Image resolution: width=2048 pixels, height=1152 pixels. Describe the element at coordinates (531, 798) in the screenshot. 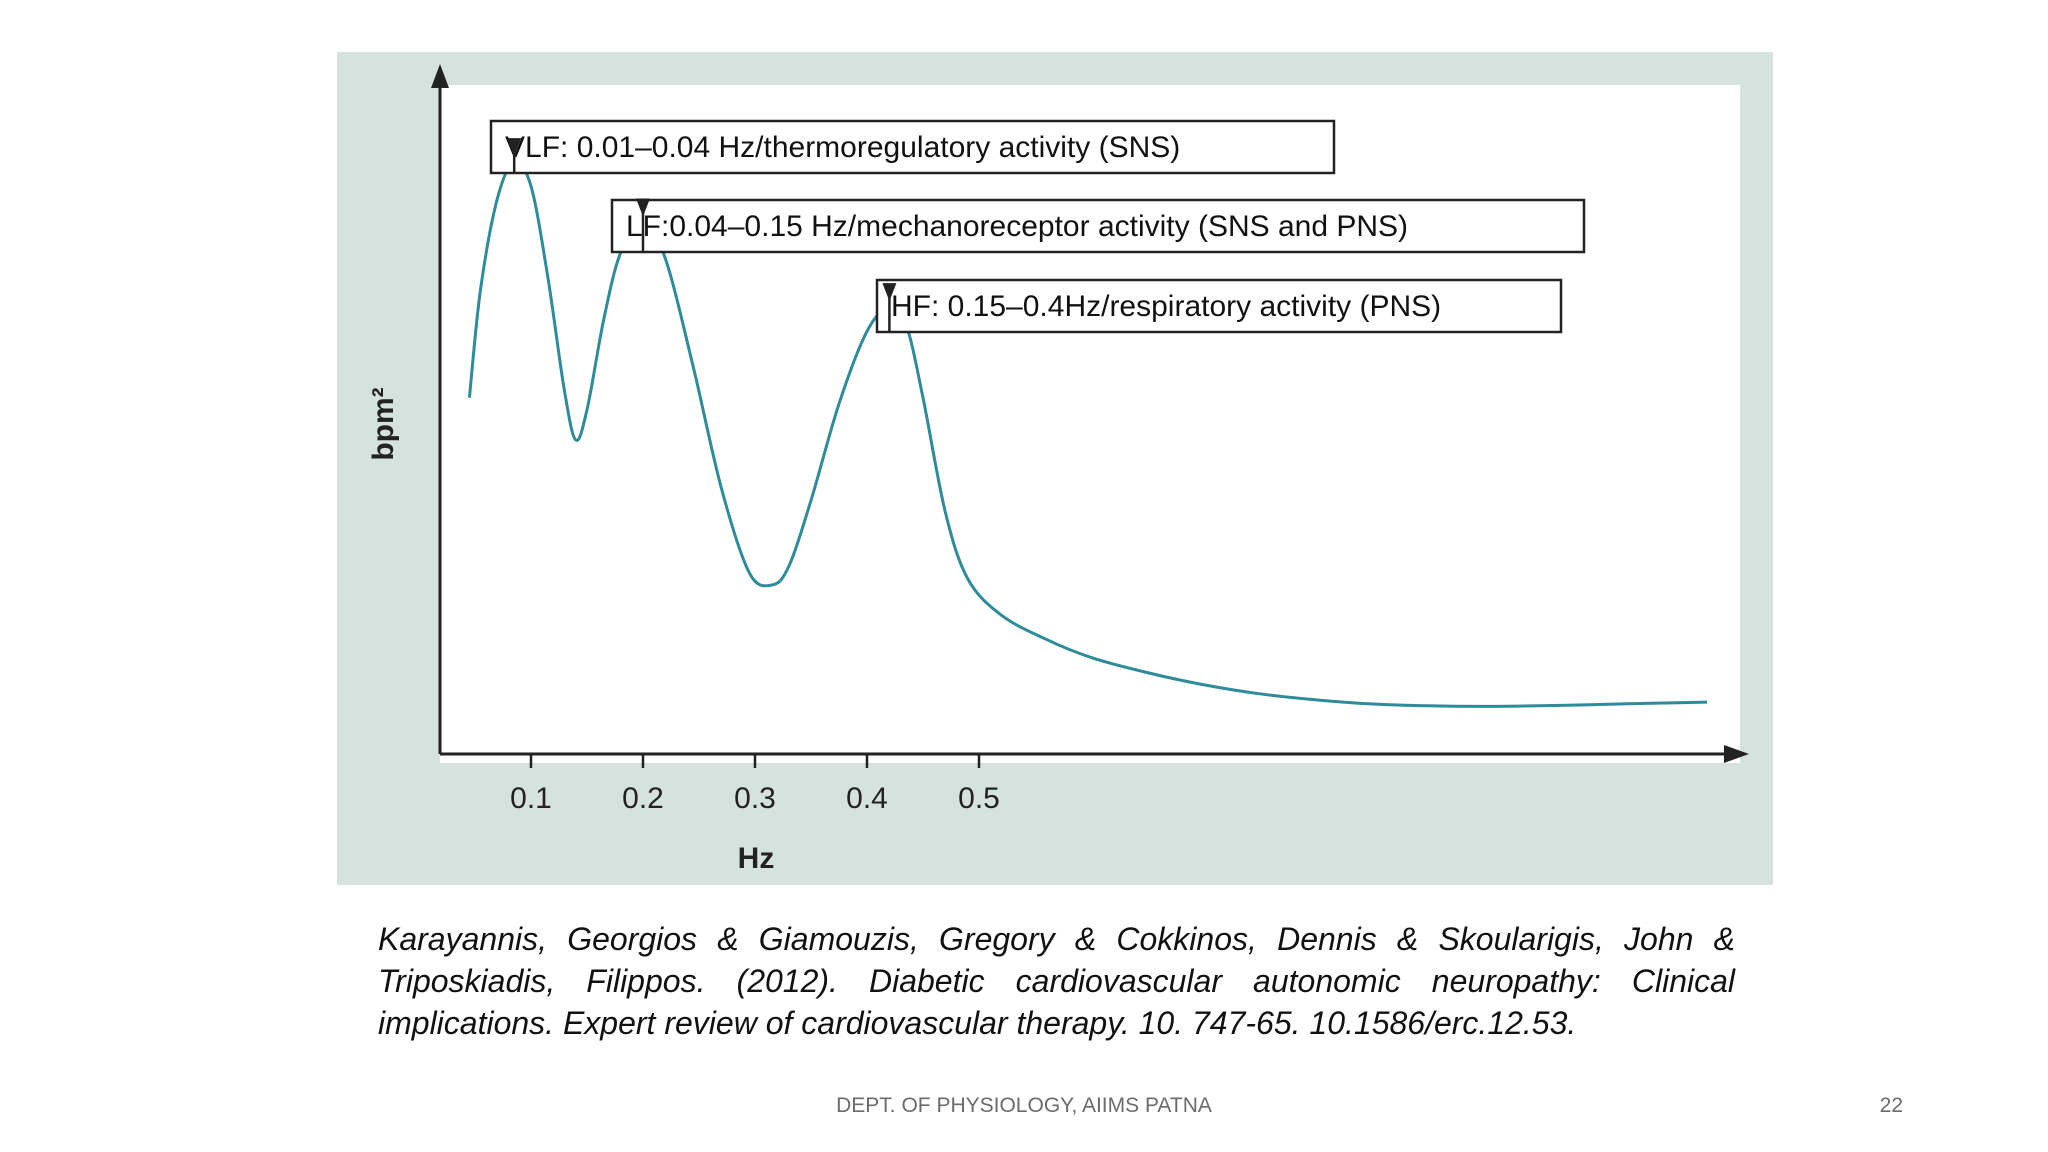

I see `x-tick-label: 0.1` at that location.